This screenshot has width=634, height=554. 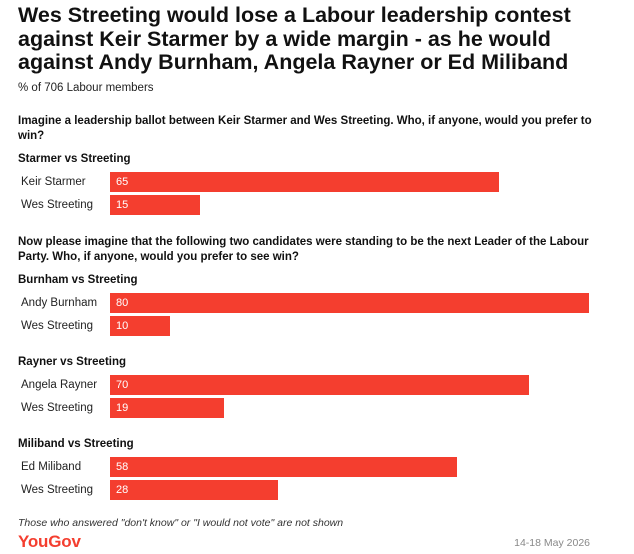 I want to click on bar-label: Ed Miliband, so click(x=51, y=467).